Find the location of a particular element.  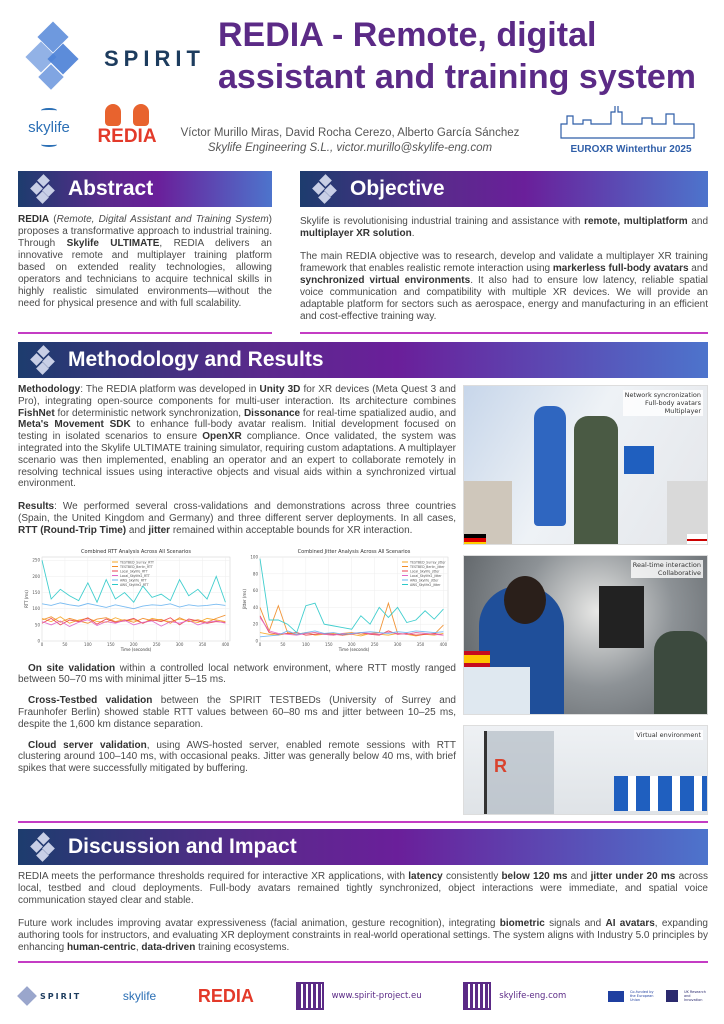

y-tick-label: 250 is located at coordinates (36, 559).